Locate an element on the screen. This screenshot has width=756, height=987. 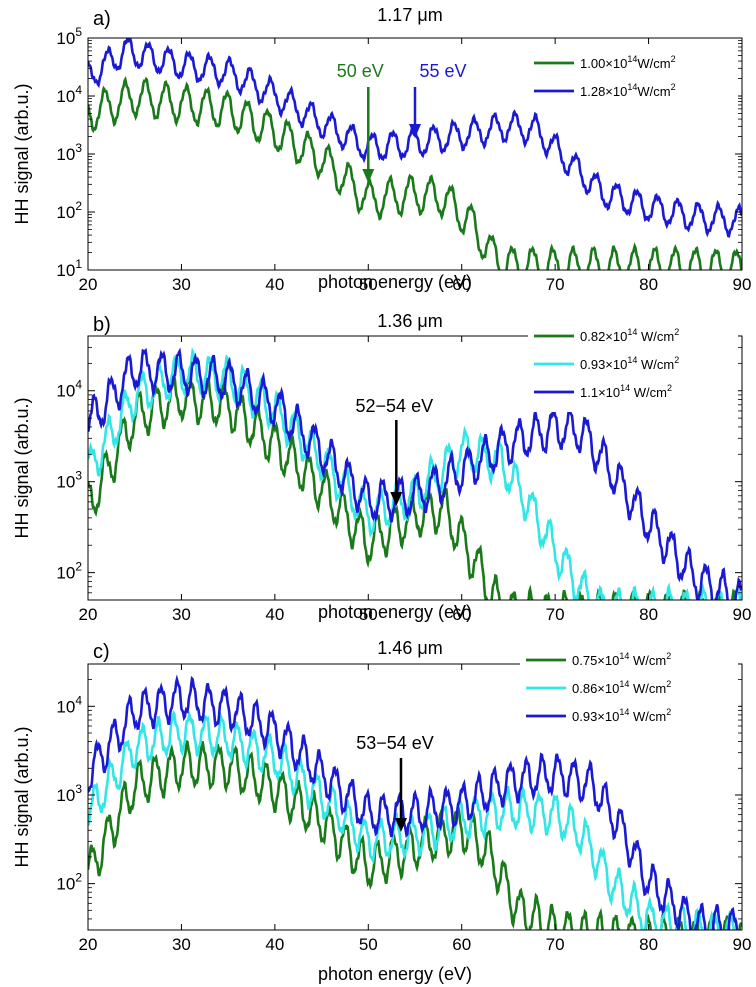
annotation-label: 55 eV is located at coordinates (442, 71).